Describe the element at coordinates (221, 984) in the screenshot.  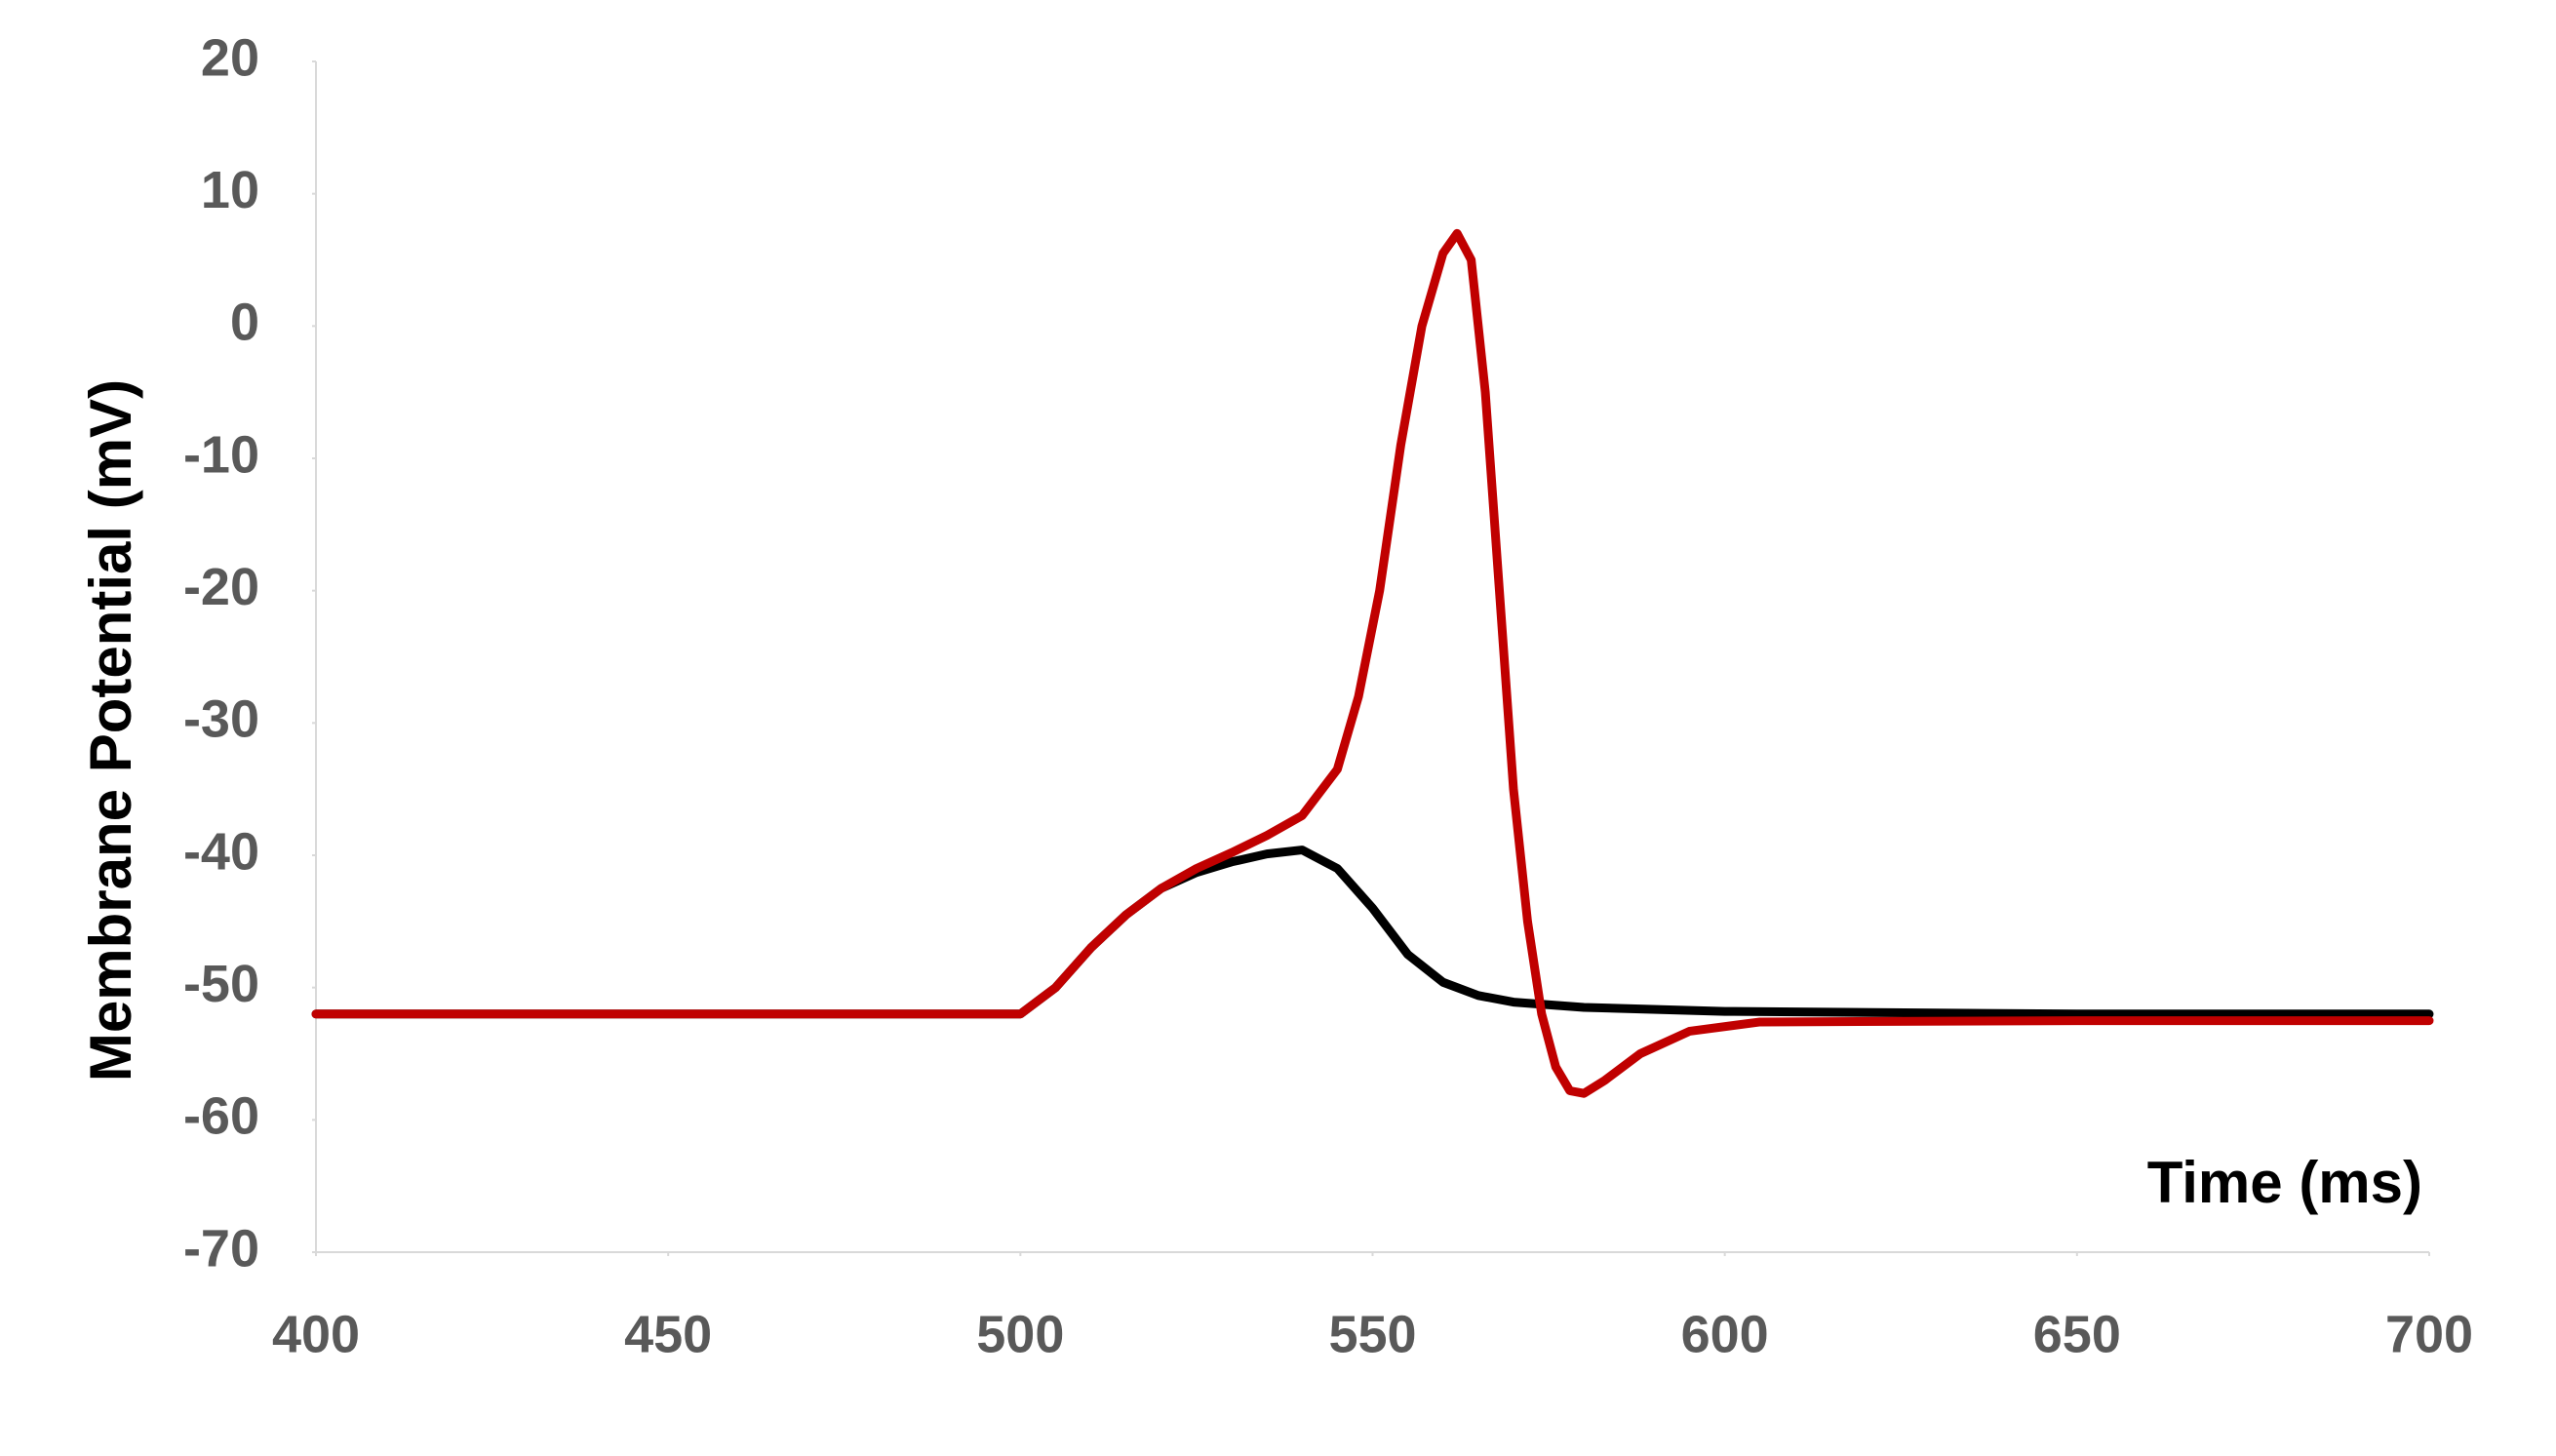
I see `y-tick-label: -50` at that location.